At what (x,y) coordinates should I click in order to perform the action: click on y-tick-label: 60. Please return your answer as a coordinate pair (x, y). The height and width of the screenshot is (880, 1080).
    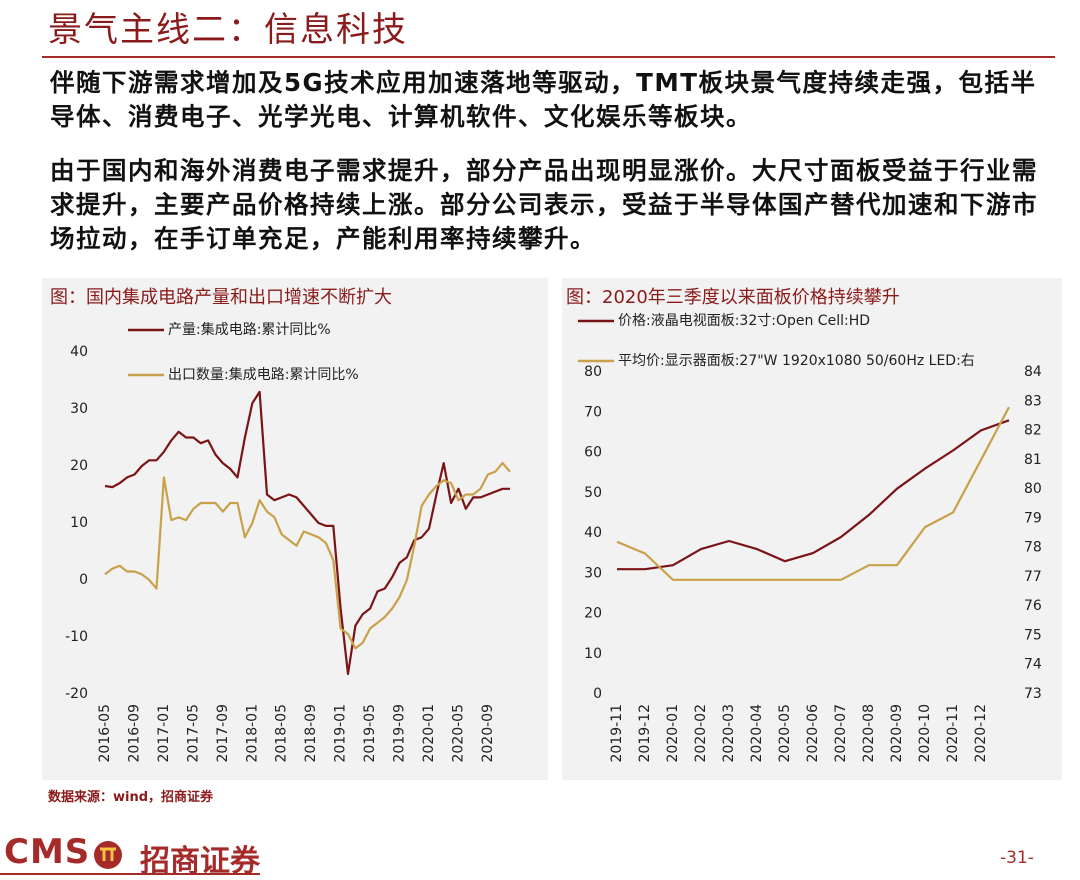
    Looking at the image, I should click on (593, 453).